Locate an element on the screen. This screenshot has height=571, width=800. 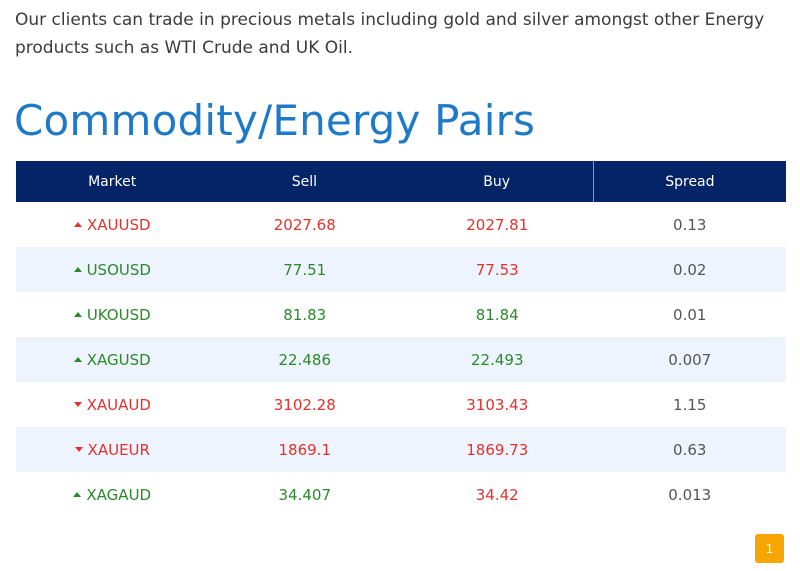
column-header-sell: Sell is located at coordinates (304, 181).